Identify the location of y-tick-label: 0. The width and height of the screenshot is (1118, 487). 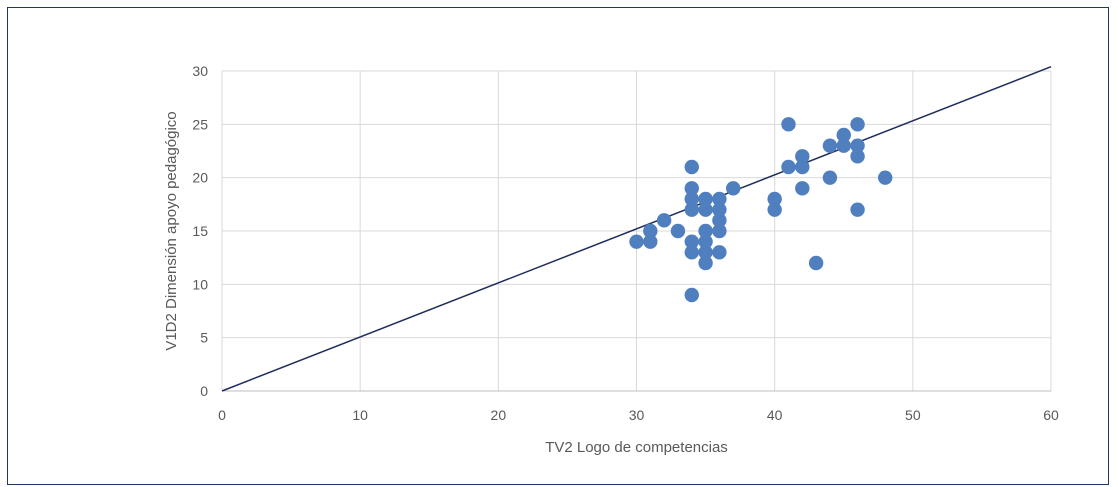
(204, 391).